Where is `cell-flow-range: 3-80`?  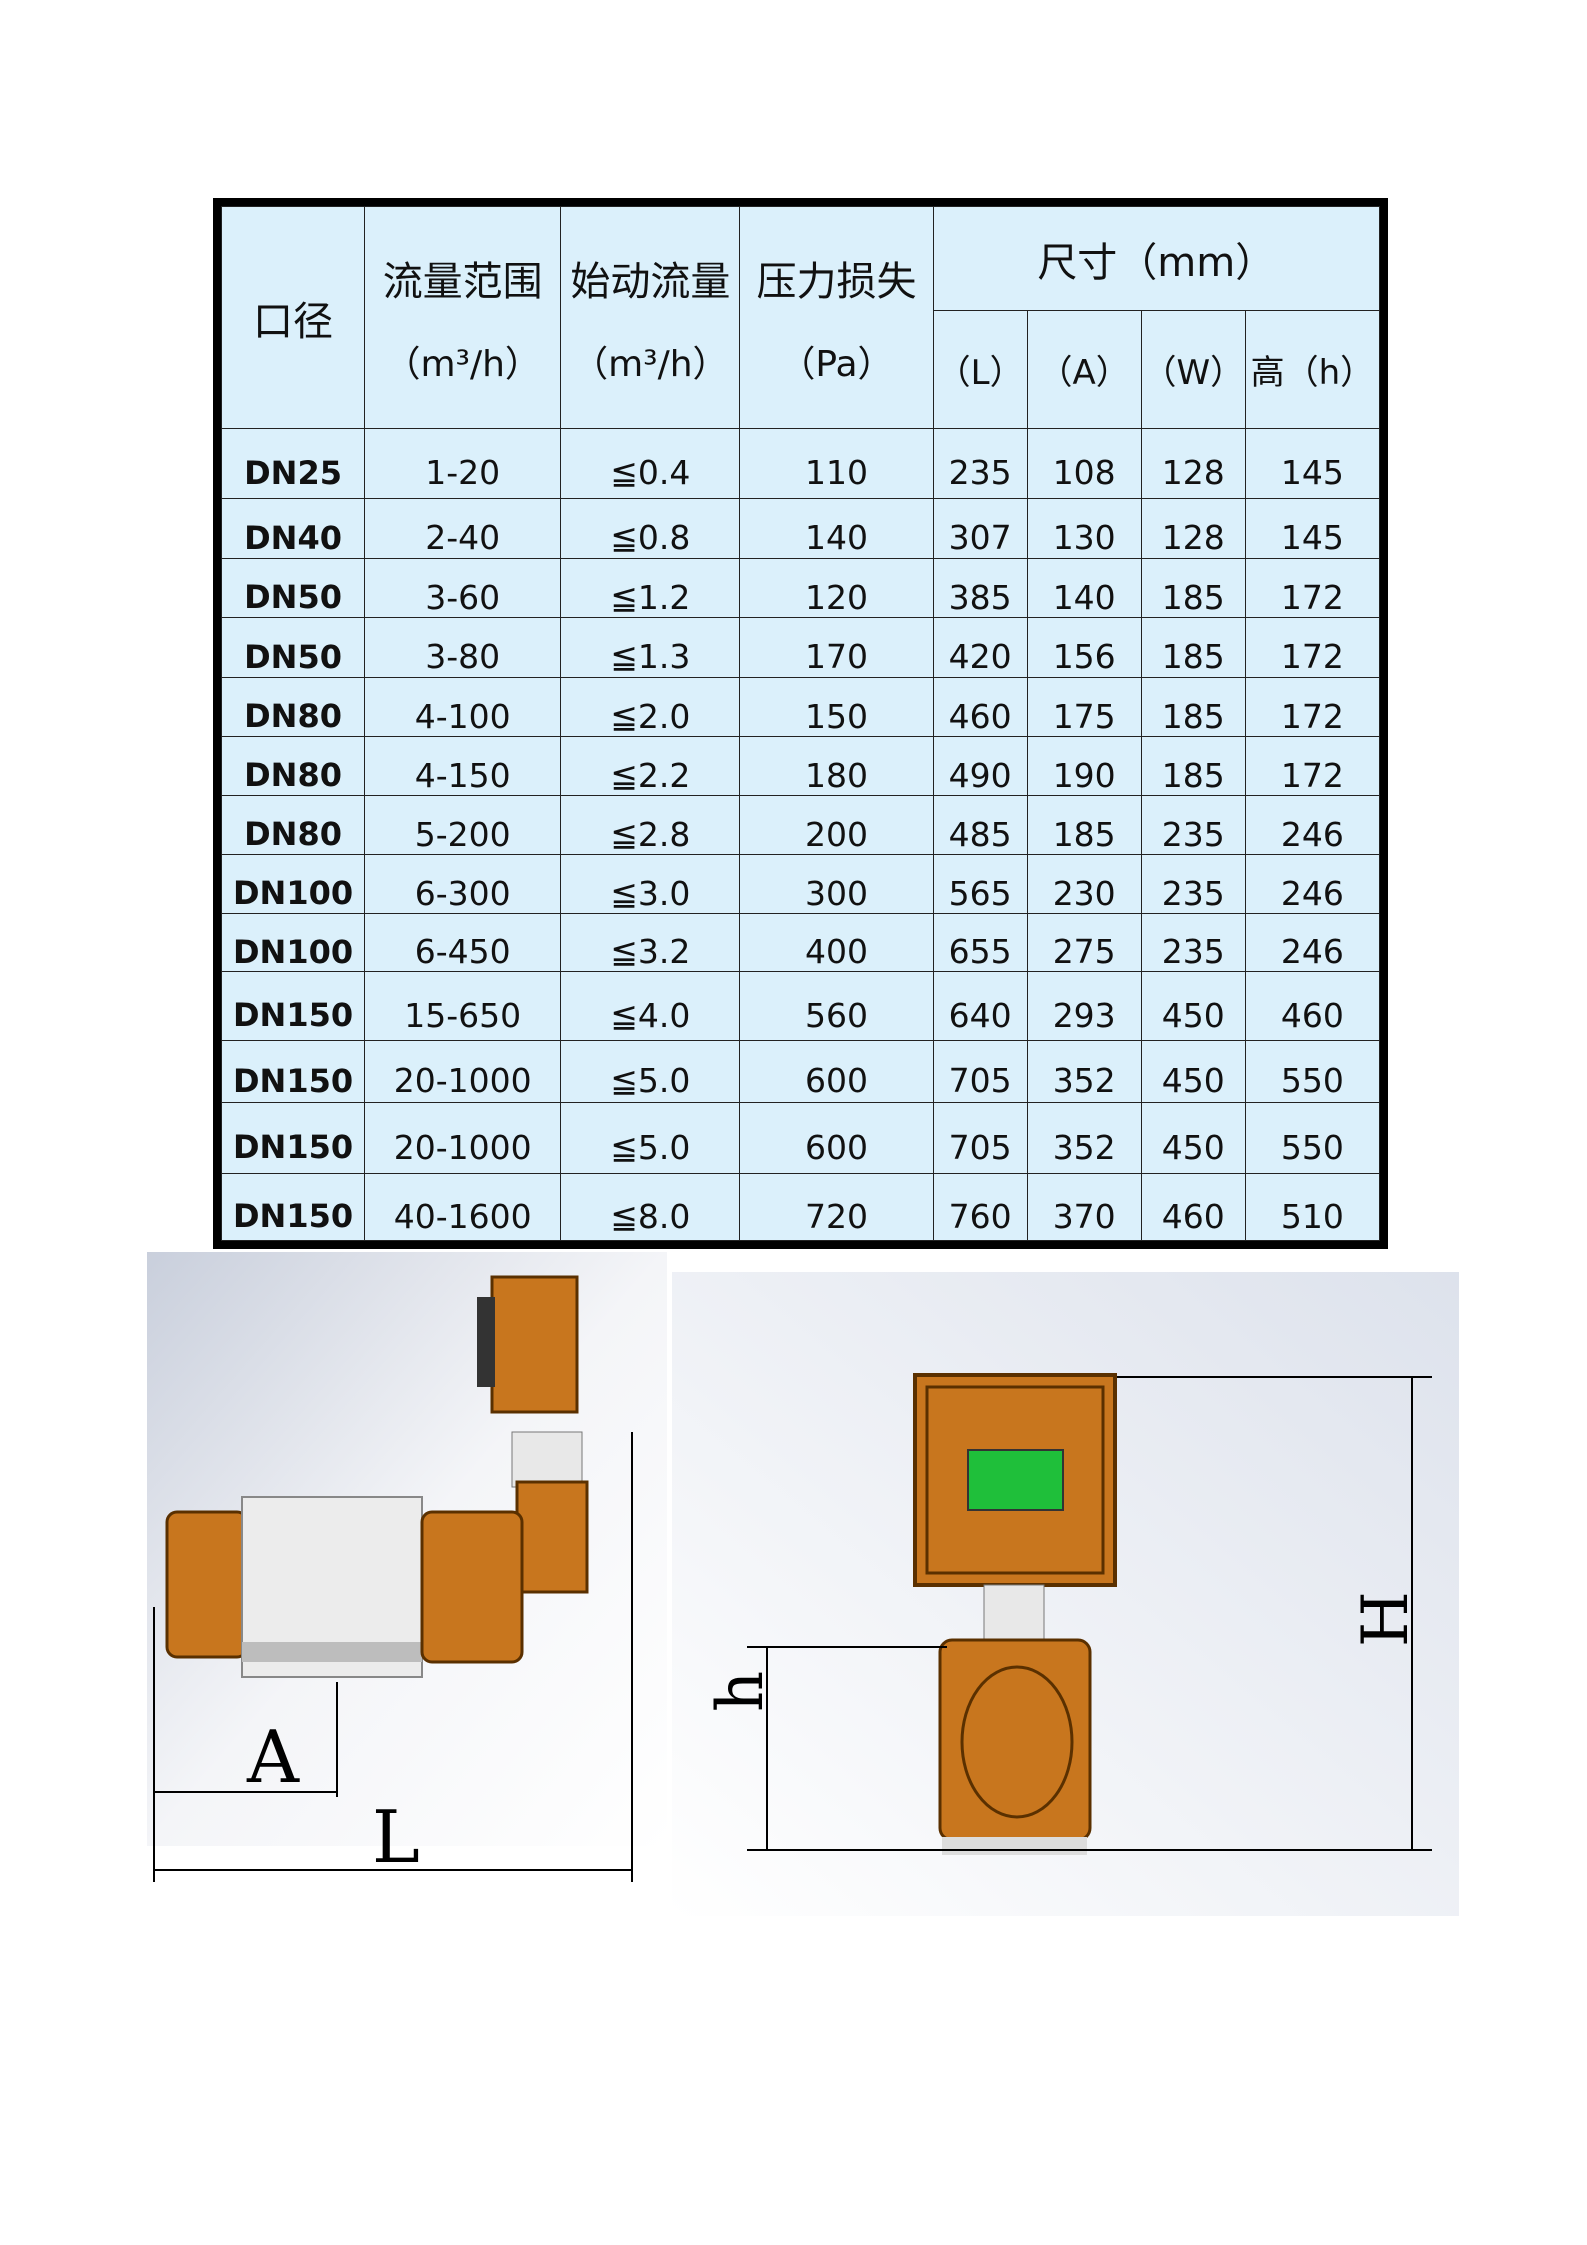
cell-flow-range: 3-80 is located at coordinates (463, 647).